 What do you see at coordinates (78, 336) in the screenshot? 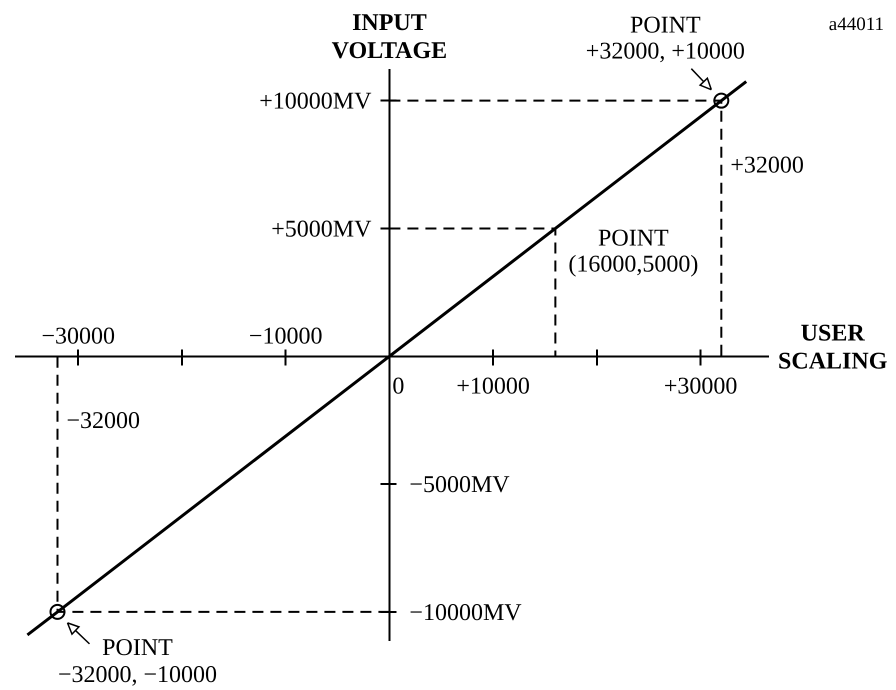
I see `x2-tick-label: −30000` at bounding box center [78, 336].